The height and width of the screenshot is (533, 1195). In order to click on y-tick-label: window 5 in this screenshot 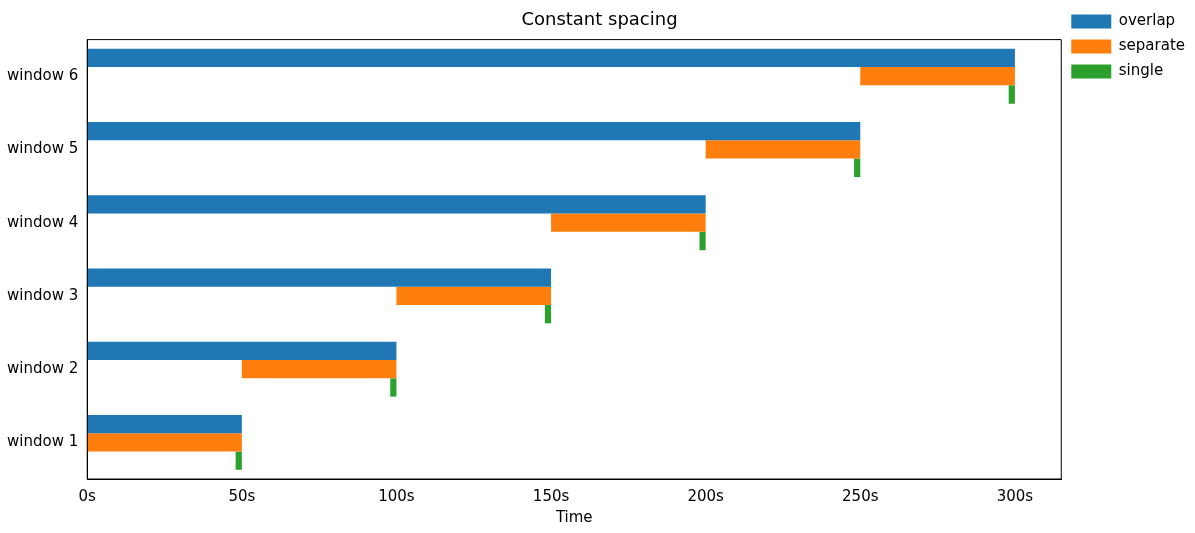, I will do `click(42, 148)`.